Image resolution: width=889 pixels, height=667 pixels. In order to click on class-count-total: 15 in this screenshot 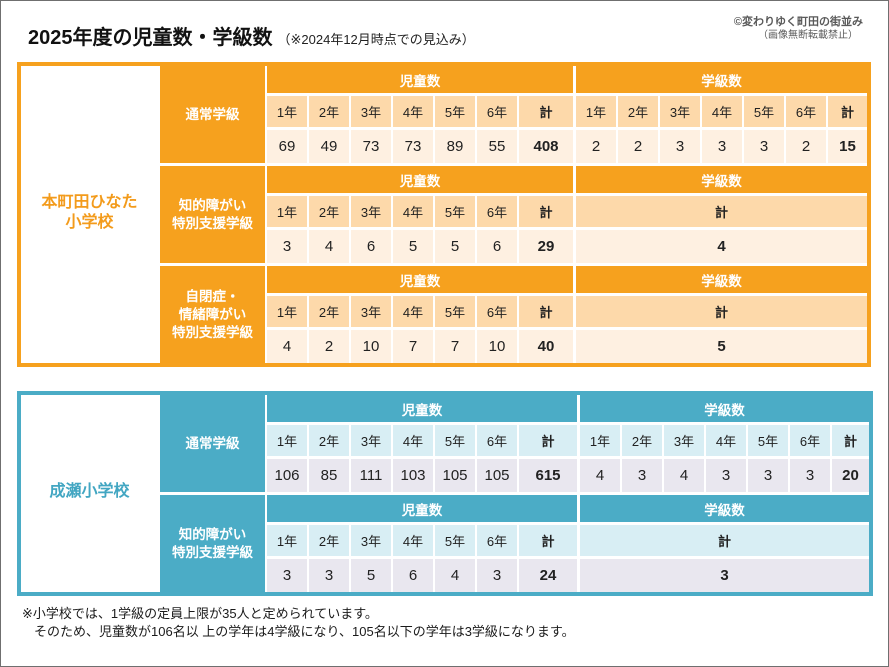, I will do `click(847, 146)`.